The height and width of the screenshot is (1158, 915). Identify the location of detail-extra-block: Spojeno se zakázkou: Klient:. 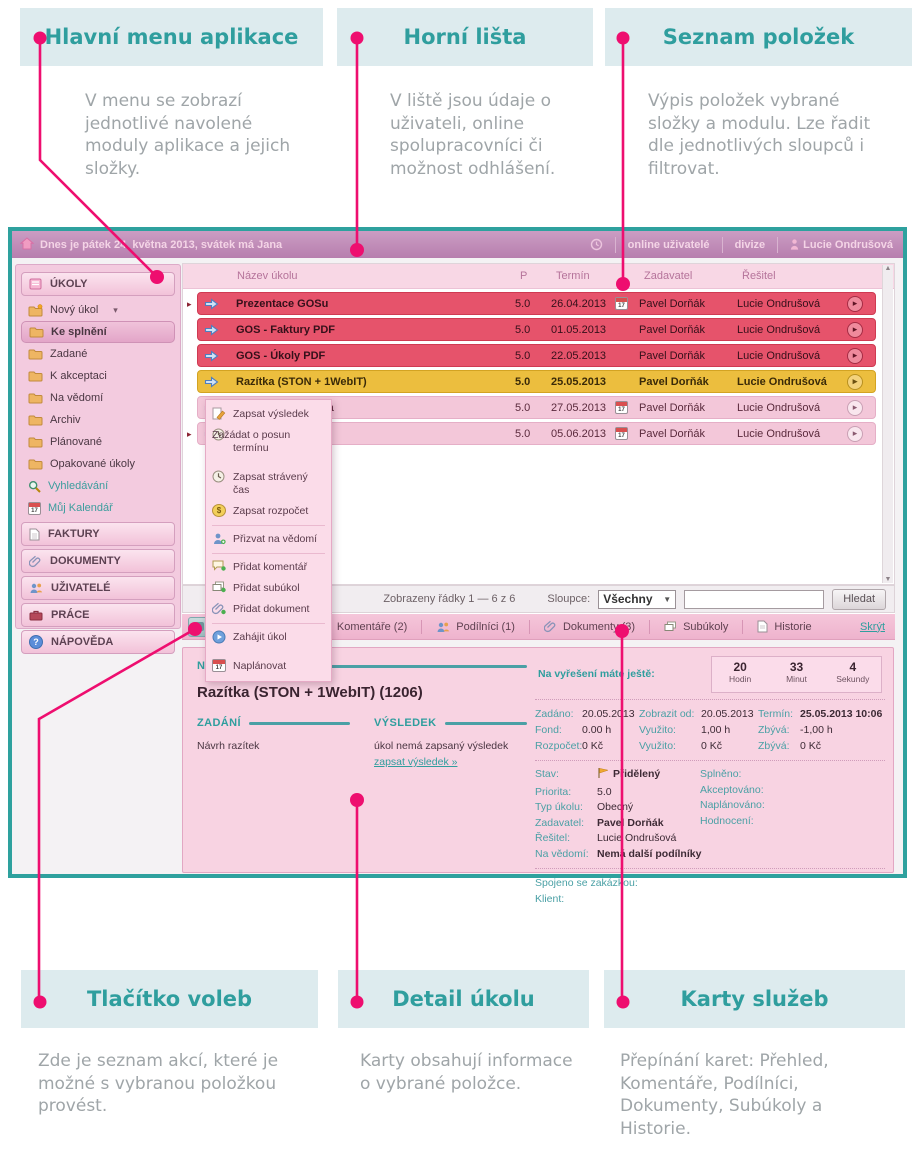
(710, 891).